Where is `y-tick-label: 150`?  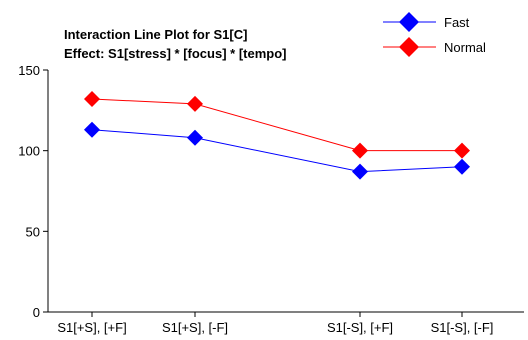
y-tick-label: 150 is located at coordinates (29, 70).